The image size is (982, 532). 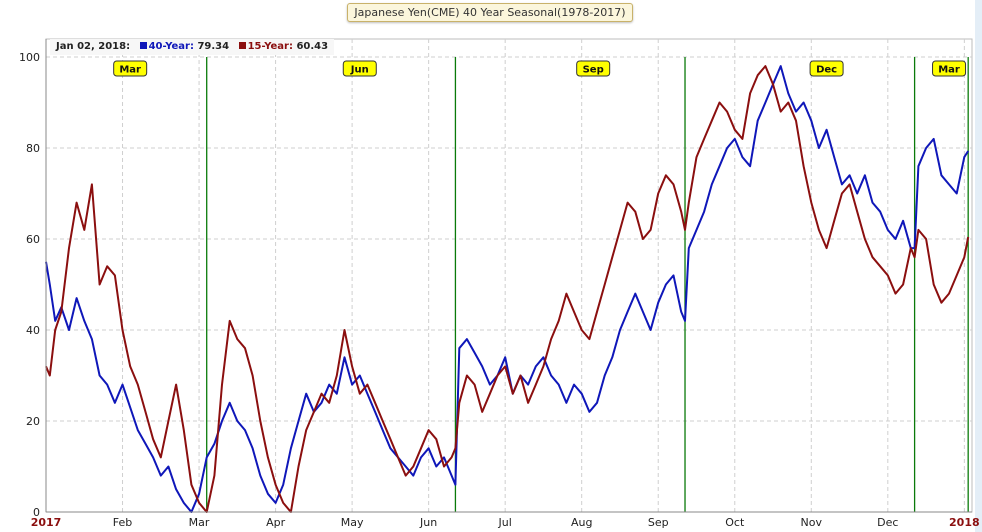 What do you see at coordinates (312, 46) in the screenshot?
I see `legend-value-15-year: 60.43` at bounding box center [312, 46].